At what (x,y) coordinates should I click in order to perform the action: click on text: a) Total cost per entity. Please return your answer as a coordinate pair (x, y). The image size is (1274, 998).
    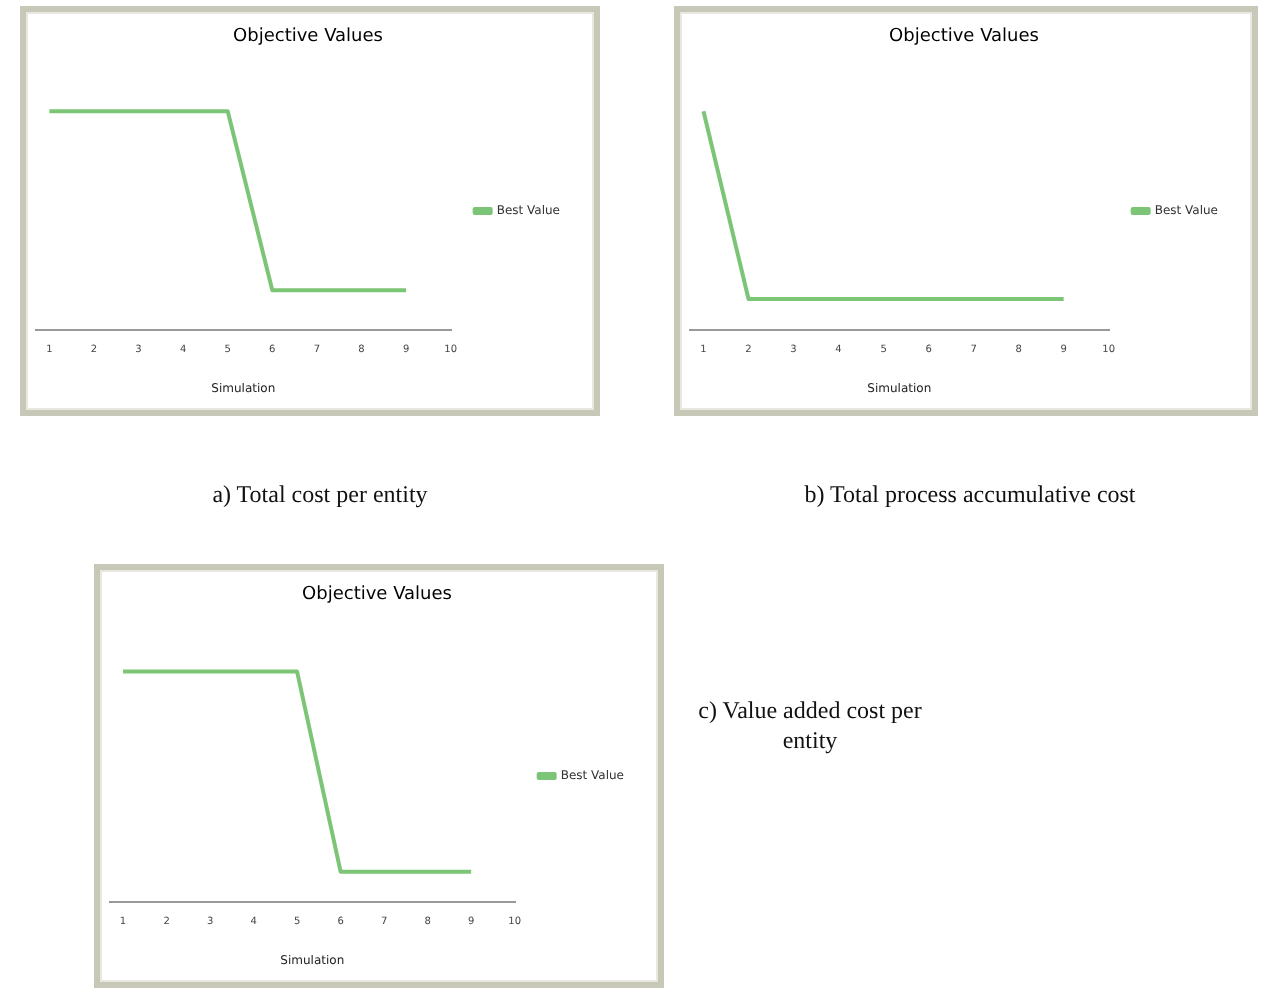
    Looking at the image, I should click on (320, 495).